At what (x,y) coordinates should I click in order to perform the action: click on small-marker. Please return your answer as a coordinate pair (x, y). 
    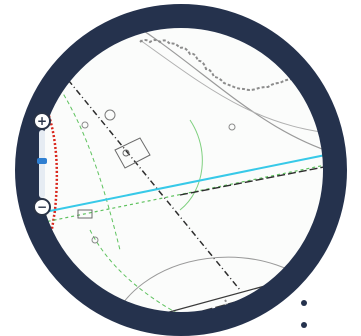
    Looking at the image, I should click on (126, 153).